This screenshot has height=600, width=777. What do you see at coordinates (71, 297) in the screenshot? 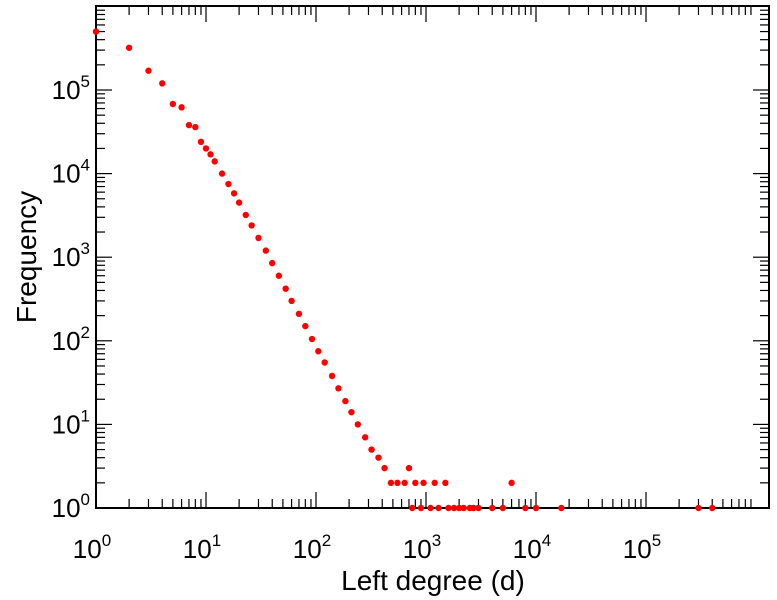
I see `y-tick-labels: 10⁰ 10¹ 10² 10³ 10⁴ 10⁵` at bounding box center [71, 297].